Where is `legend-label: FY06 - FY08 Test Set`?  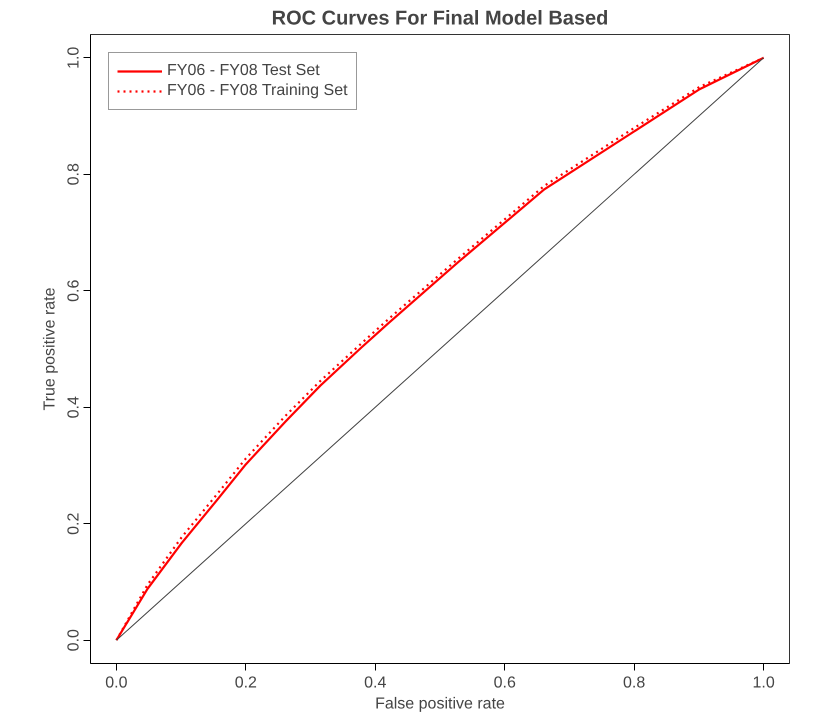
legend-label: FY06 - FY08 Test Set is located at coordinates (243, 71).